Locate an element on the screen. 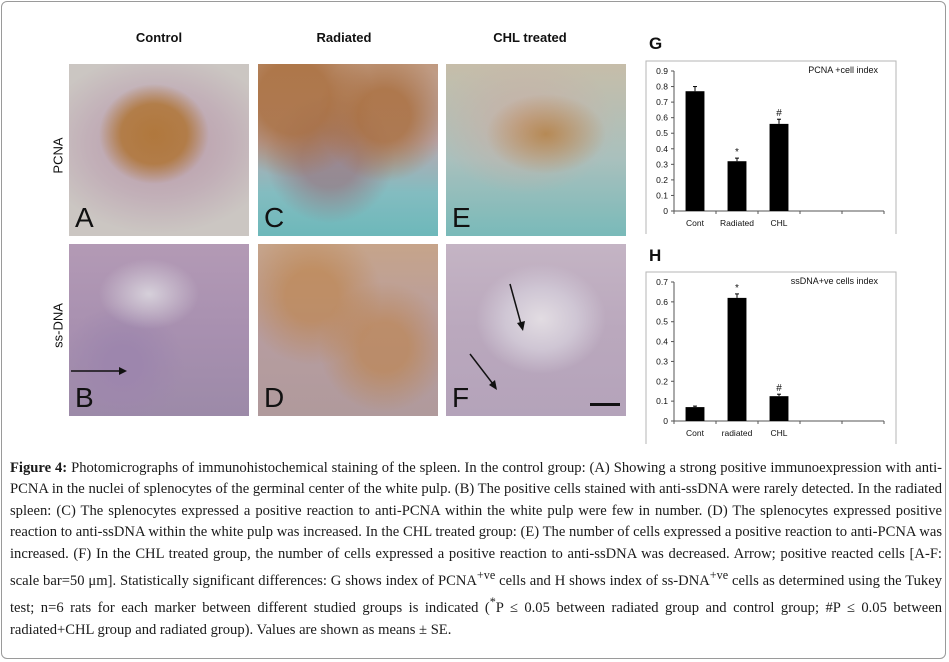  micrograph-panel-a: A is located at coordinates (159, 150).